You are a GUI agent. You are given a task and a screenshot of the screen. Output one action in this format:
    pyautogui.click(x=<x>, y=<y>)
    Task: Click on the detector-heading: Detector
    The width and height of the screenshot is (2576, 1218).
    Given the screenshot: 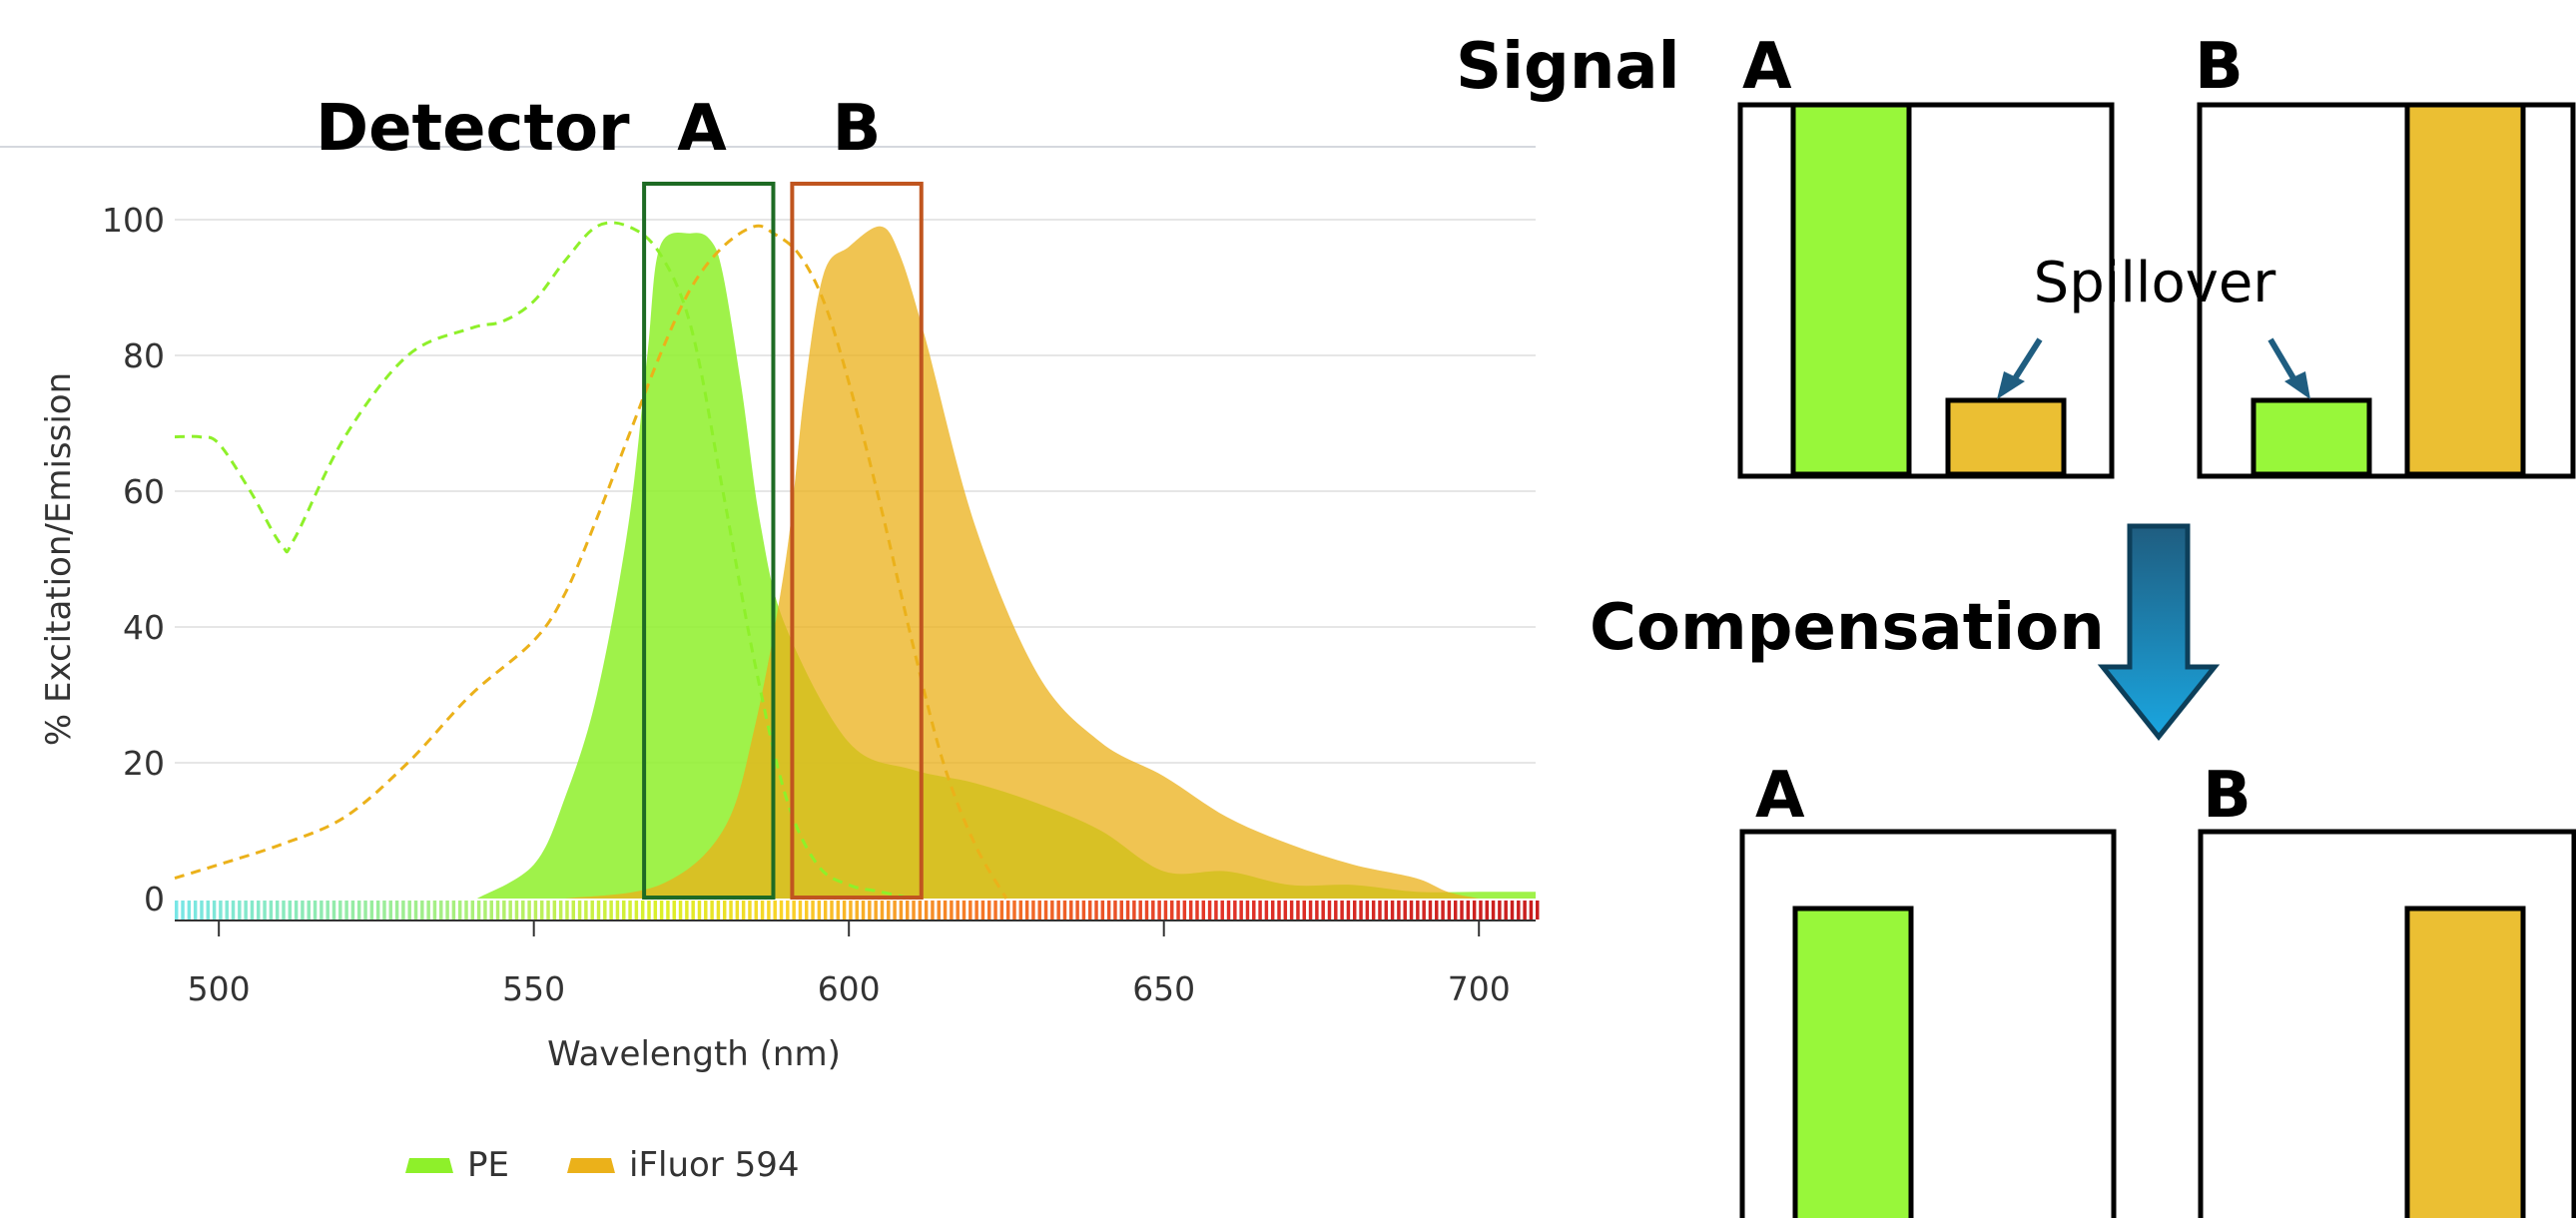 What is the action you would take?
    pyautogui.click(x=473, y=129)
    